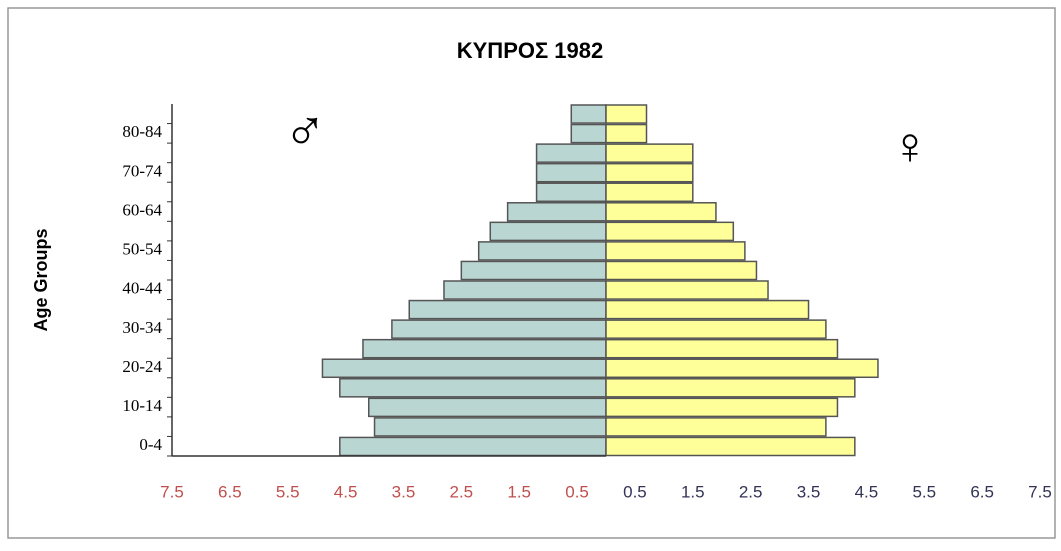 Image resolution: width=1061 pixels, height=551 pixels. What do you see at coordinates (142, 288) in the screenshot?
I see `y-tick-label: 40-44` at bounding box center [142, 288].